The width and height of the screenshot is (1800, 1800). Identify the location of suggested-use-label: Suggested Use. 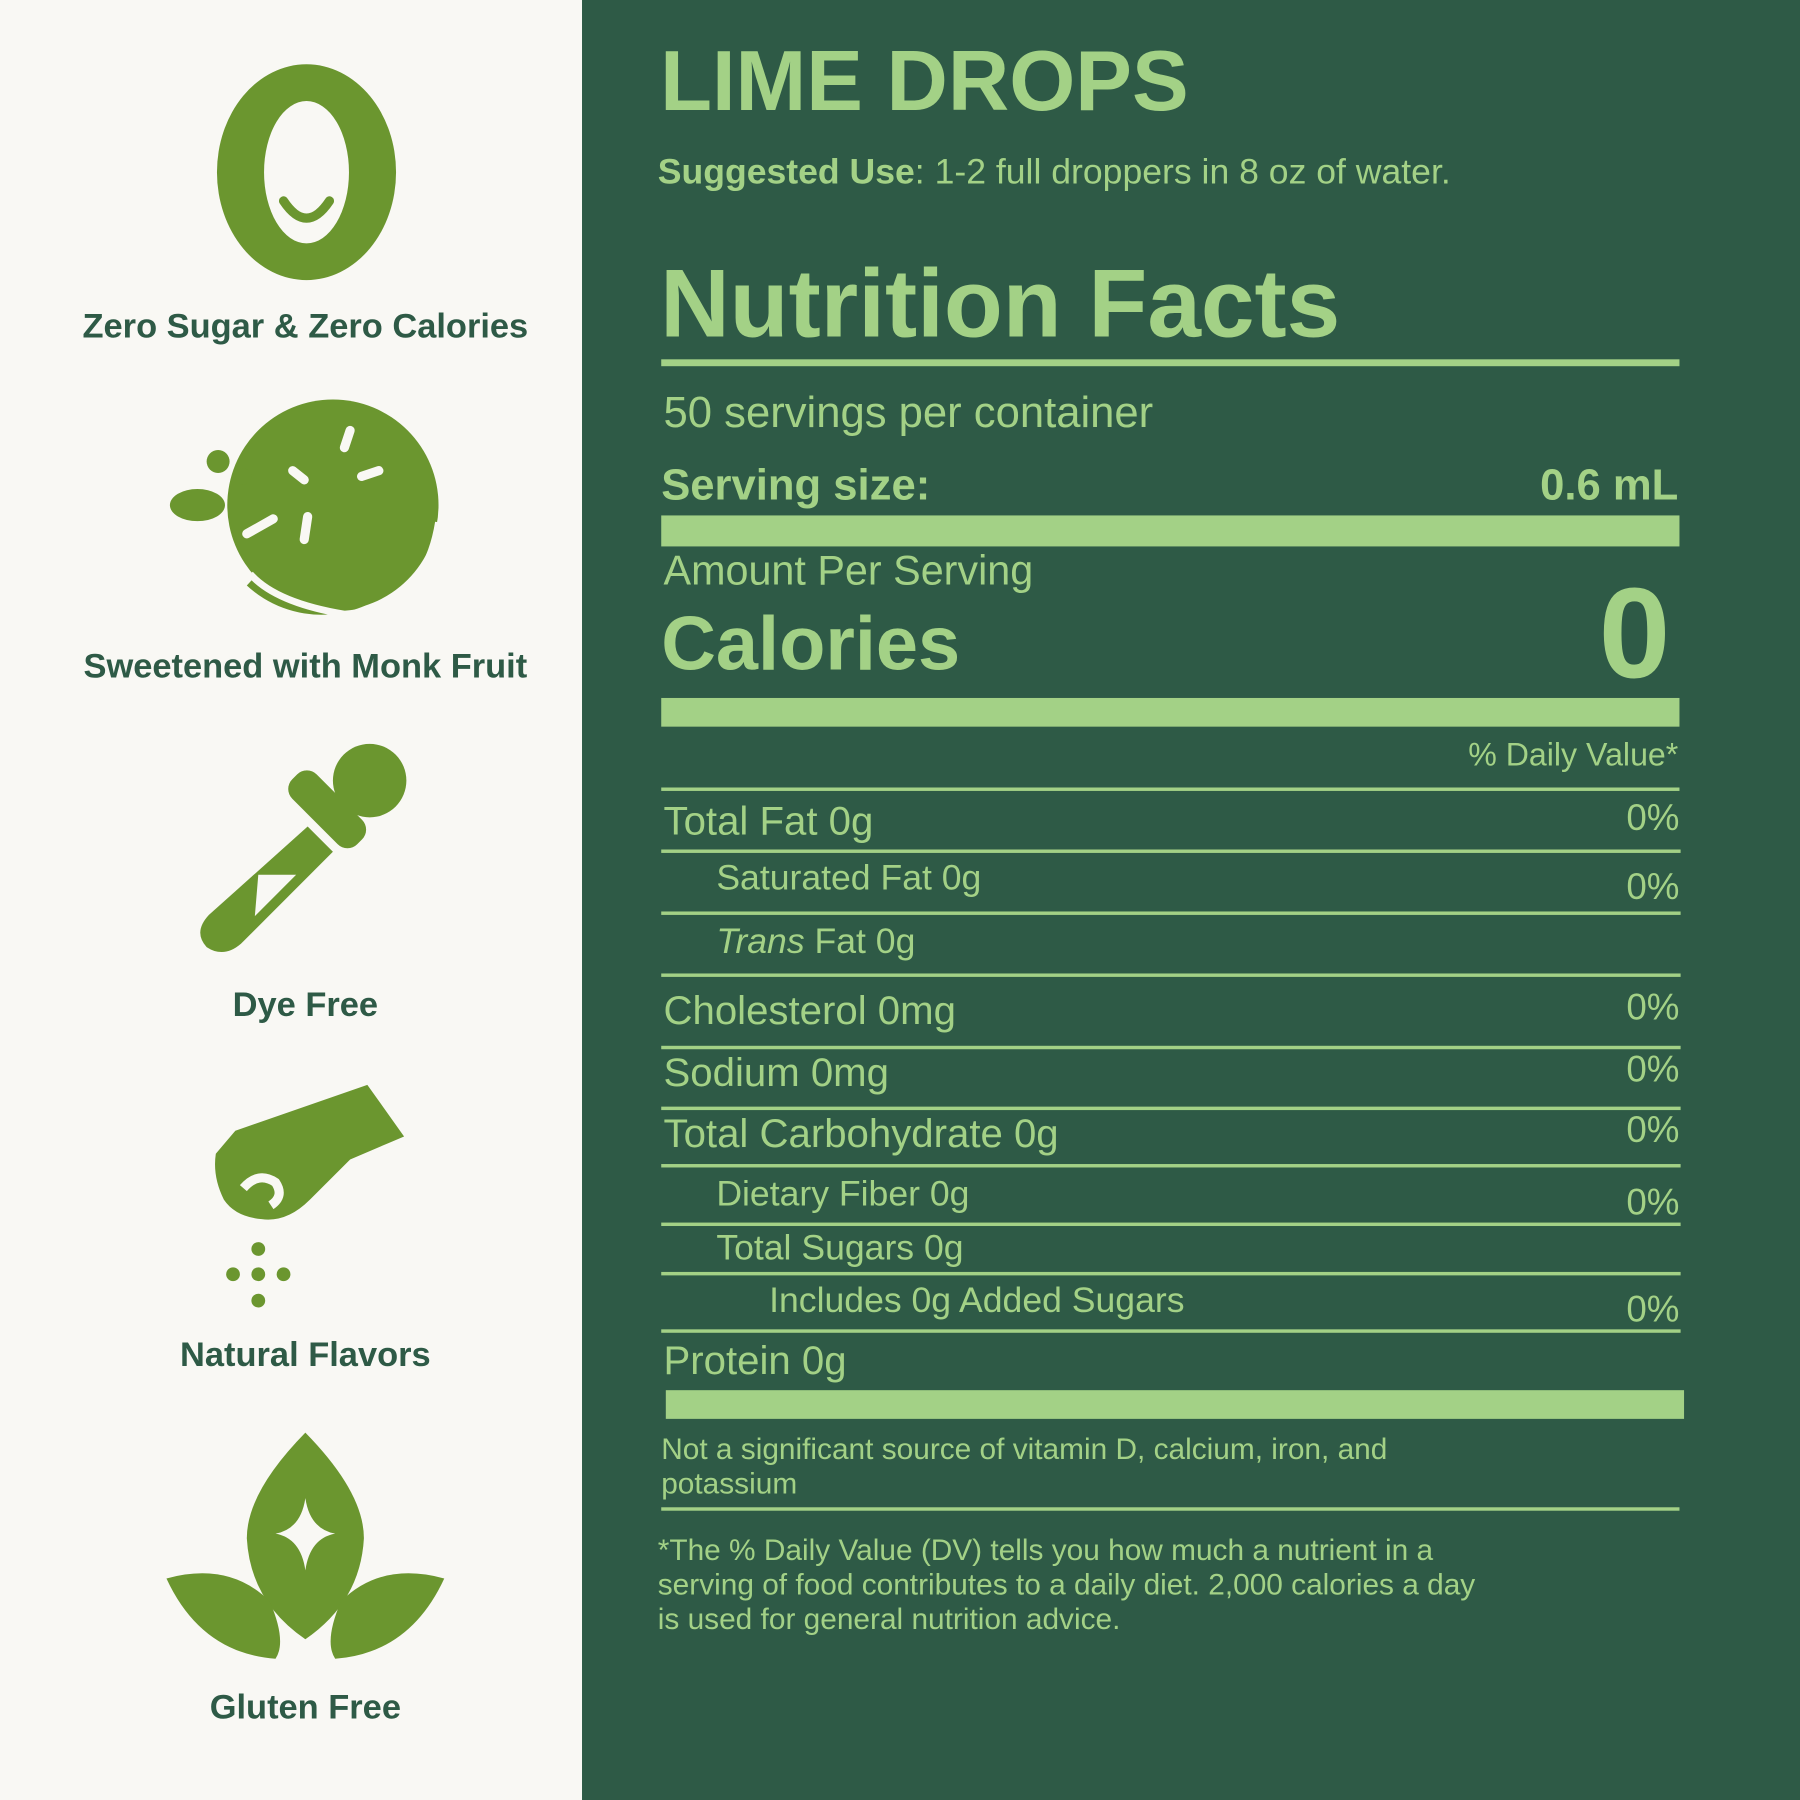
(786, 172).